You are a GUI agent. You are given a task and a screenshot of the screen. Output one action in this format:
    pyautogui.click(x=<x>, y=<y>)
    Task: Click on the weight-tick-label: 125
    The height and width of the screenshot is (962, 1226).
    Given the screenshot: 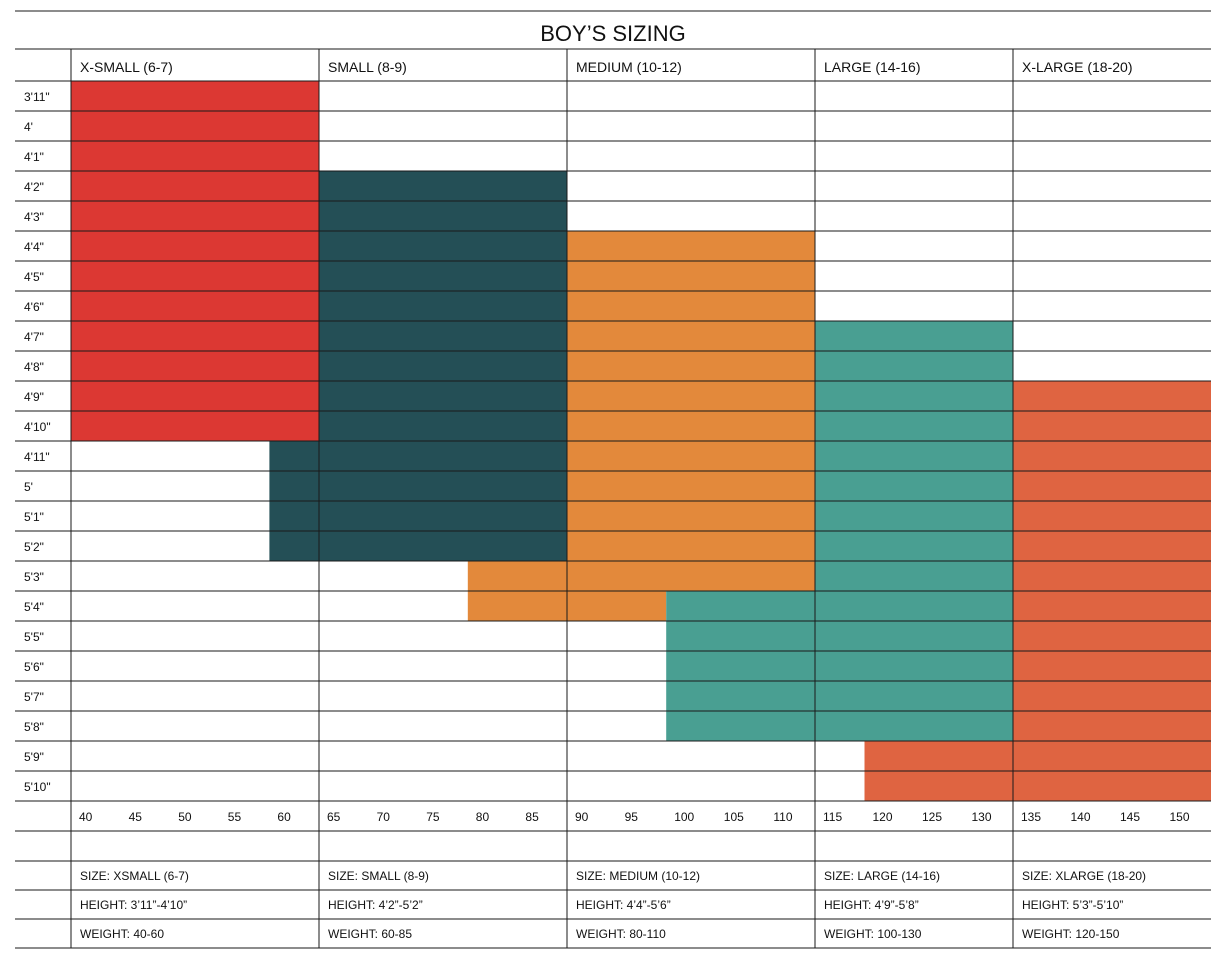 What is the action you would take?
    pyautogui.click(x=932, y=817)
    